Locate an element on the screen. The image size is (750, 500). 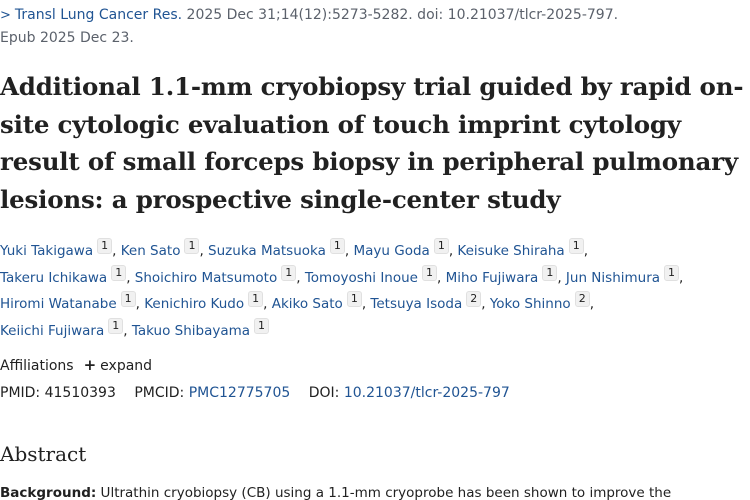
author-item: Keisuke Shiraha 1, is located at coordinates (522, 248).